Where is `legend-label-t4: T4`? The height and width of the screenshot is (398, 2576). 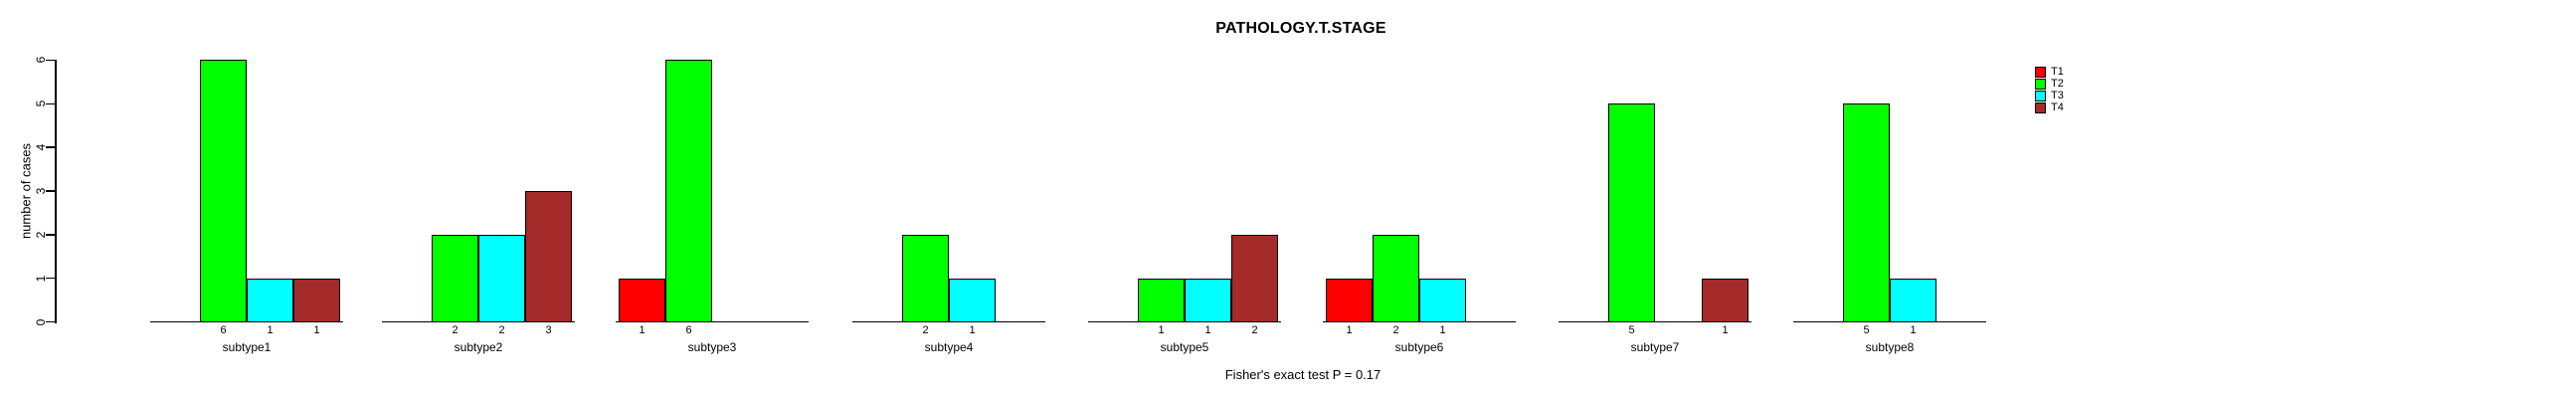 legend-label-t4: T4 is located at coordinates (2057, 107).